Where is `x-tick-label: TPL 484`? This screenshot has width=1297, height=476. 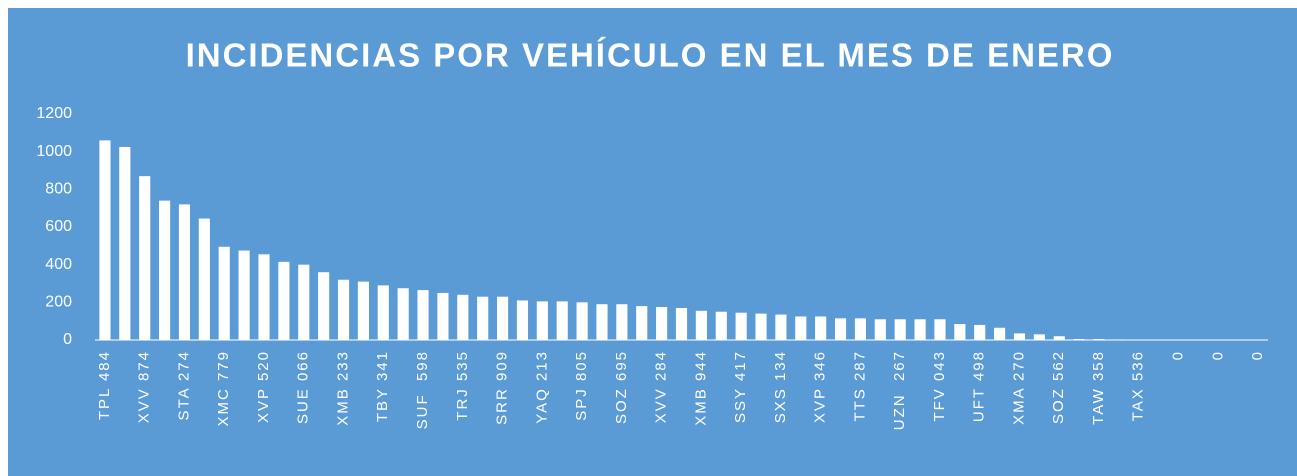
x-tick-label: TPL 484 is located at coordinates (104, 385).